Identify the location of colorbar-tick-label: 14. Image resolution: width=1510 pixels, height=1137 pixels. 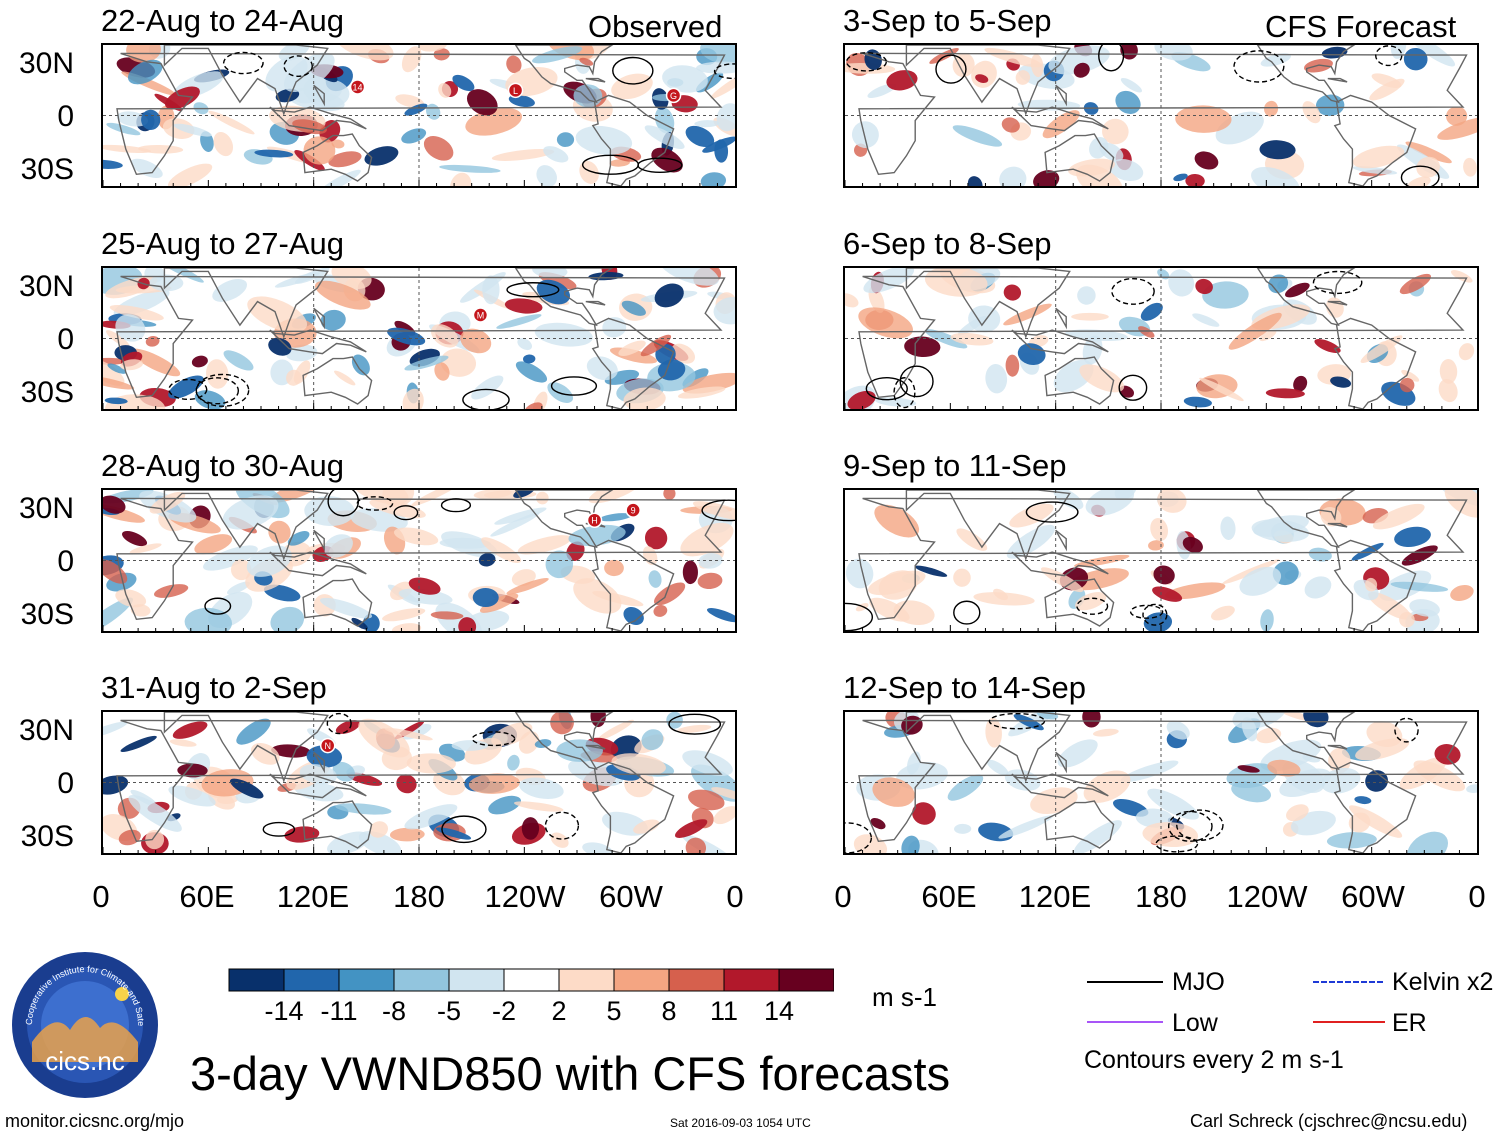
(779, 1011).